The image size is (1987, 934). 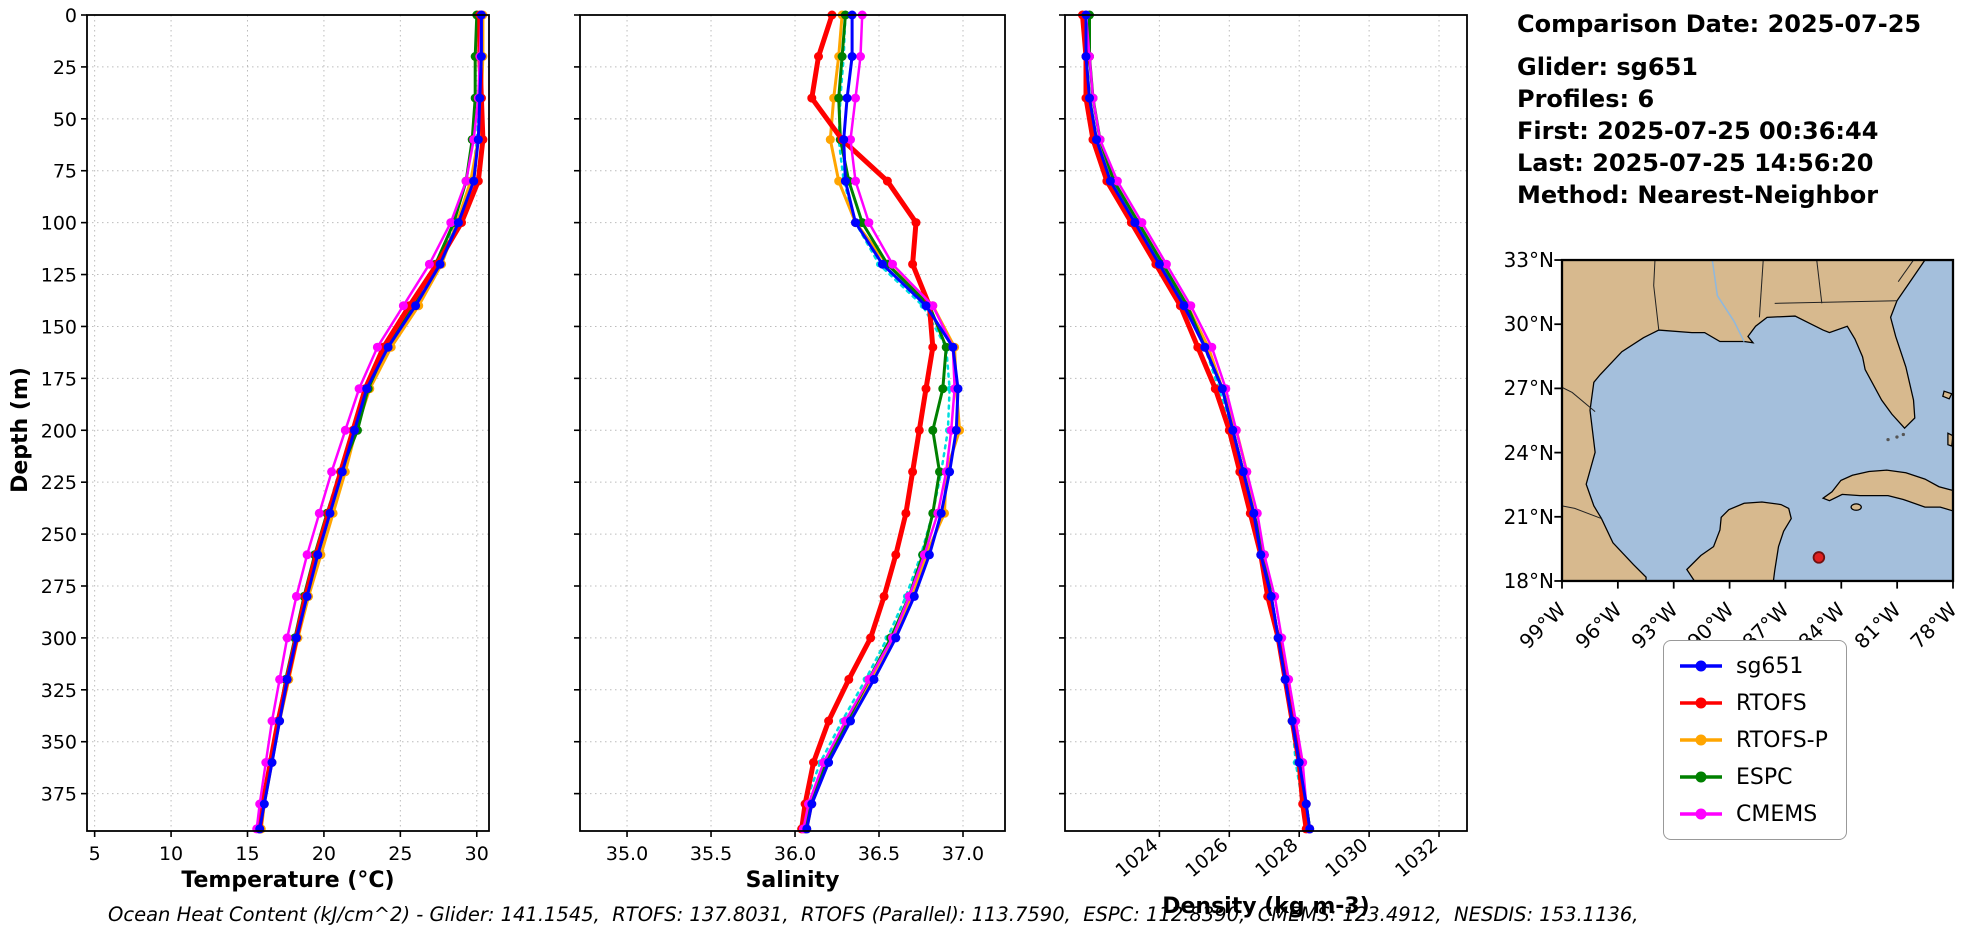 I want to click on svg-text: 225, so click(x=59, y=483).